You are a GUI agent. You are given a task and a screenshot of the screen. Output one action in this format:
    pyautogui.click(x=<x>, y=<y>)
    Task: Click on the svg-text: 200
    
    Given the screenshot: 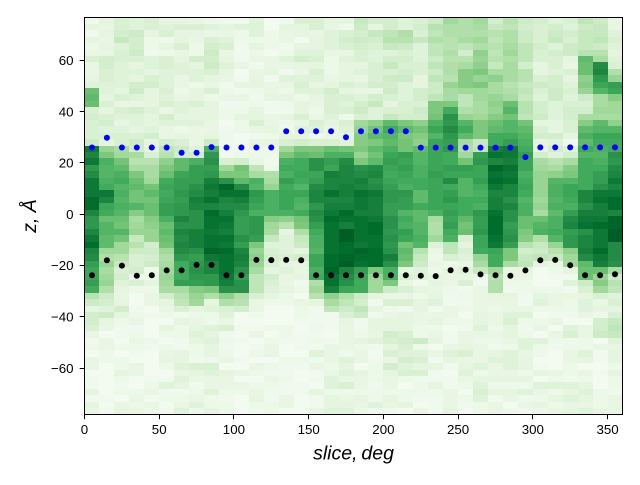 What is the action you would take?
    pyautogui.click(x=383, y=429)
    